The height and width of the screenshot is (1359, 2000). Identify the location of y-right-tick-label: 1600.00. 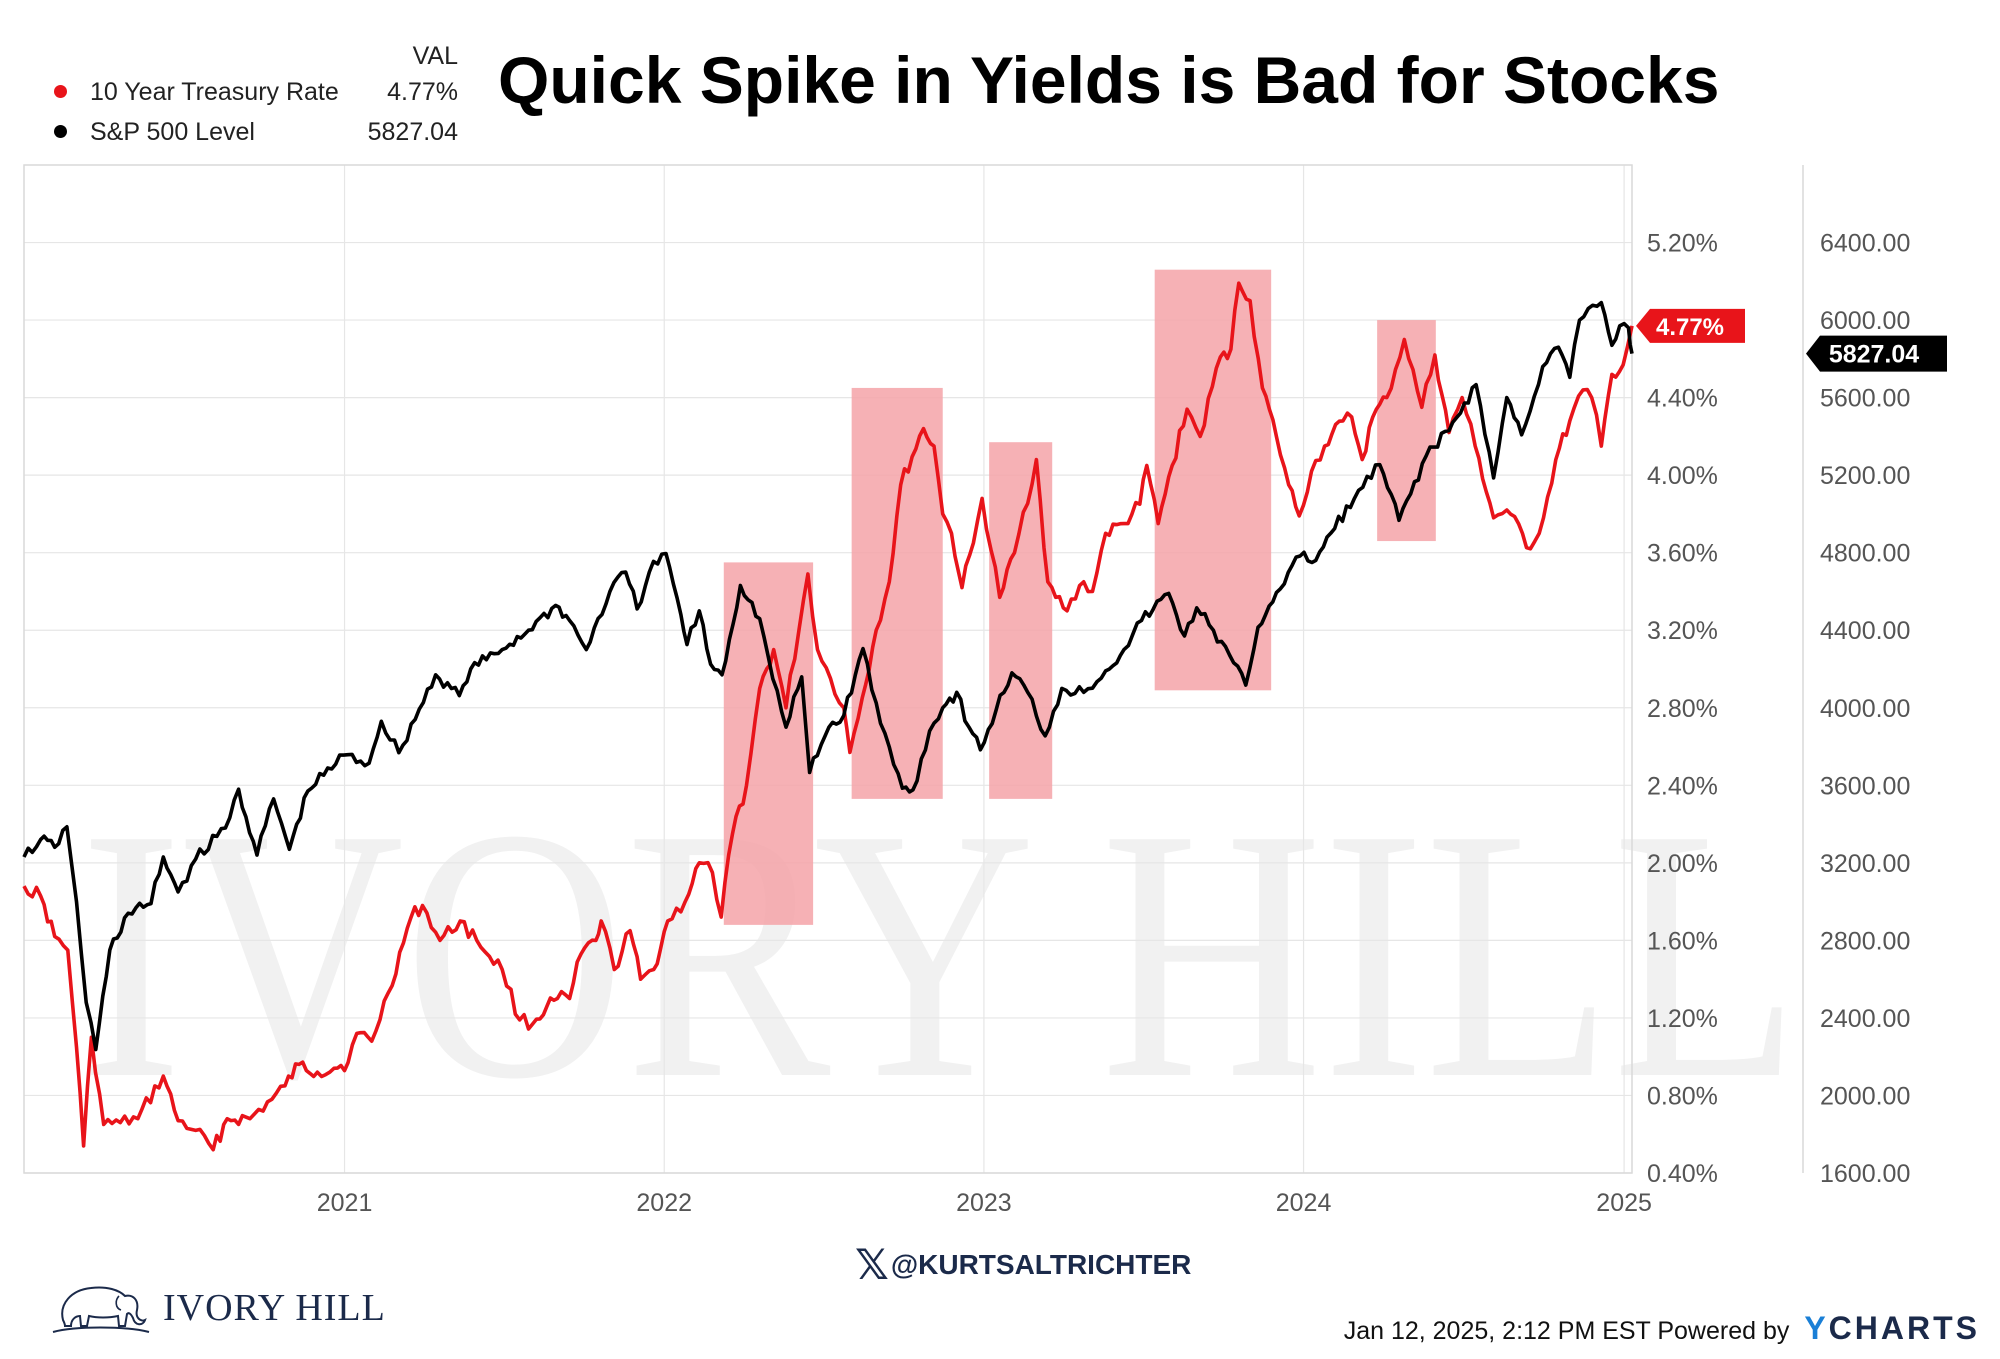
(1865, 1174).